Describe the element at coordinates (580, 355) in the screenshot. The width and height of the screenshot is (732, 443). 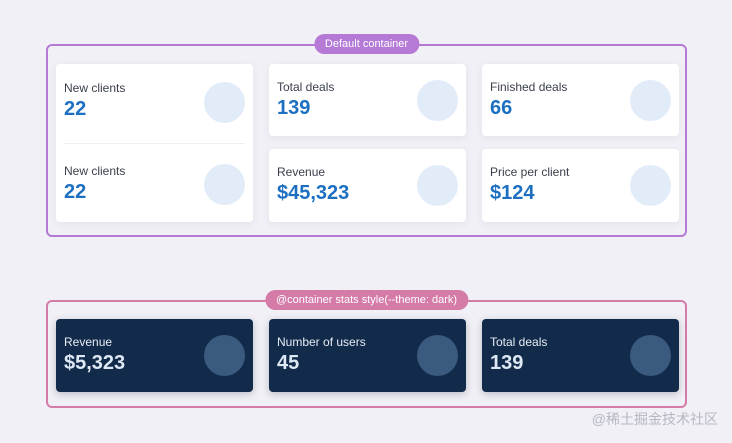
I see `stat-card-dark-total-deals: Total deals 139` at that location.